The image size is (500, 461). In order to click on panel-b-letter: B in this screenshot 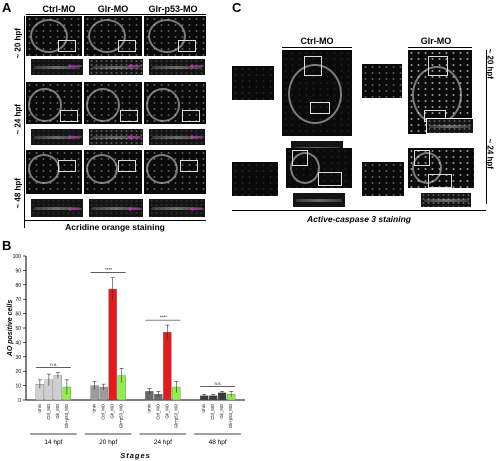, I will do `click(7, 245)`.